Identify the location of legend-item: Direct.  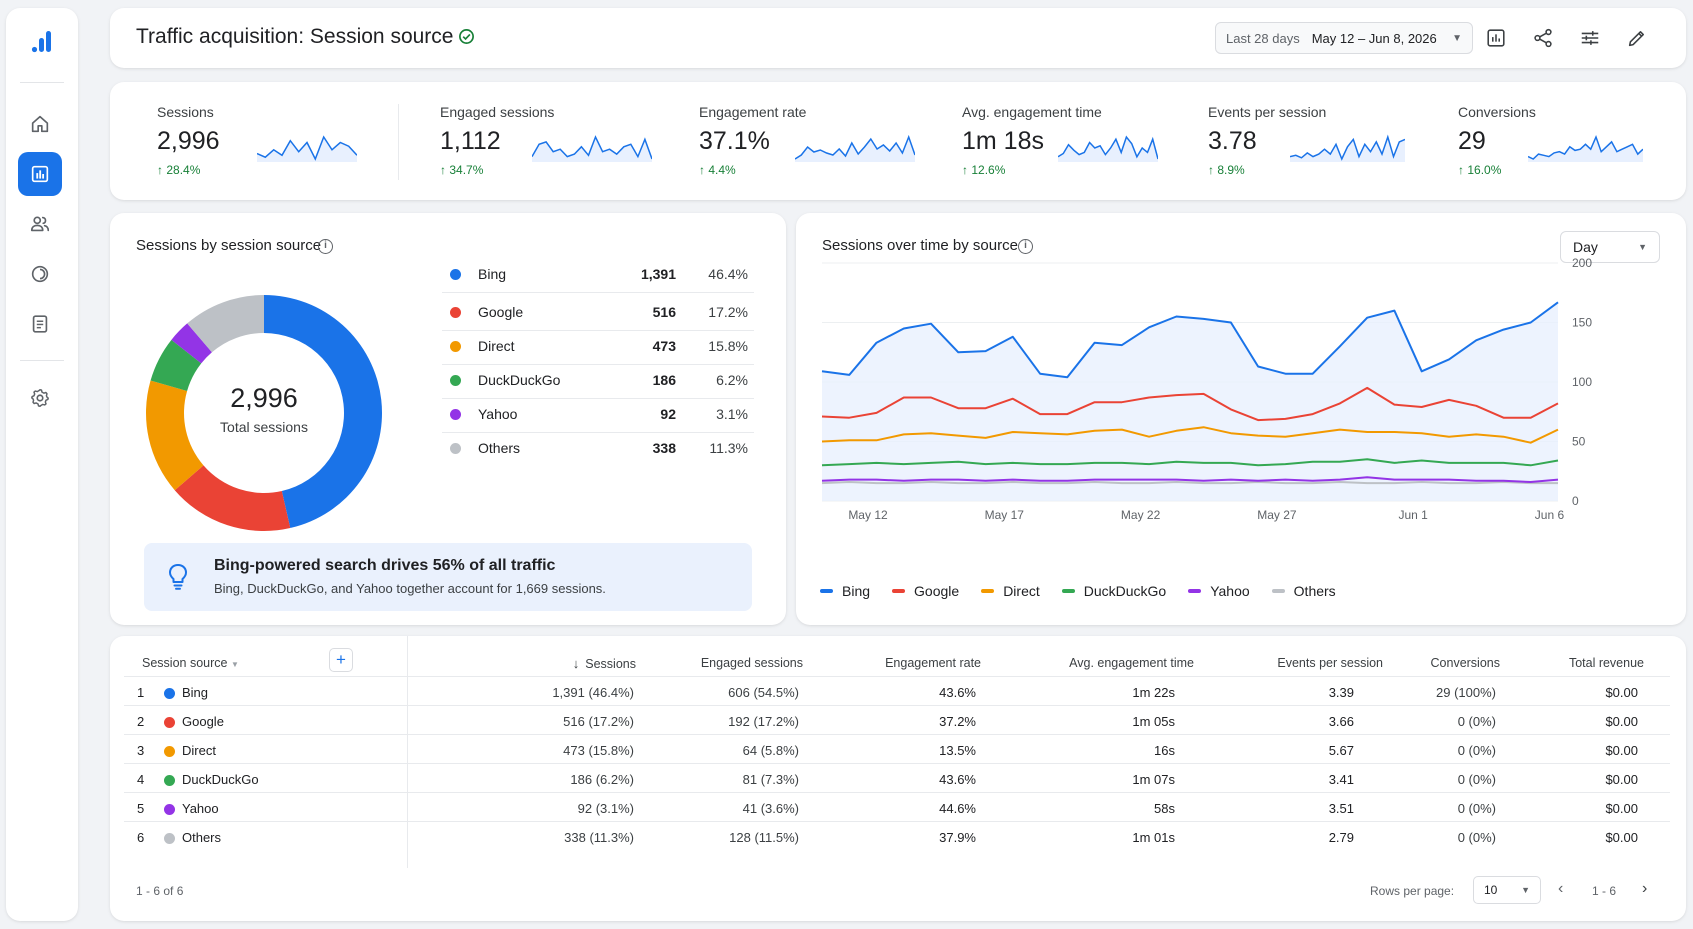
(1010, 591).